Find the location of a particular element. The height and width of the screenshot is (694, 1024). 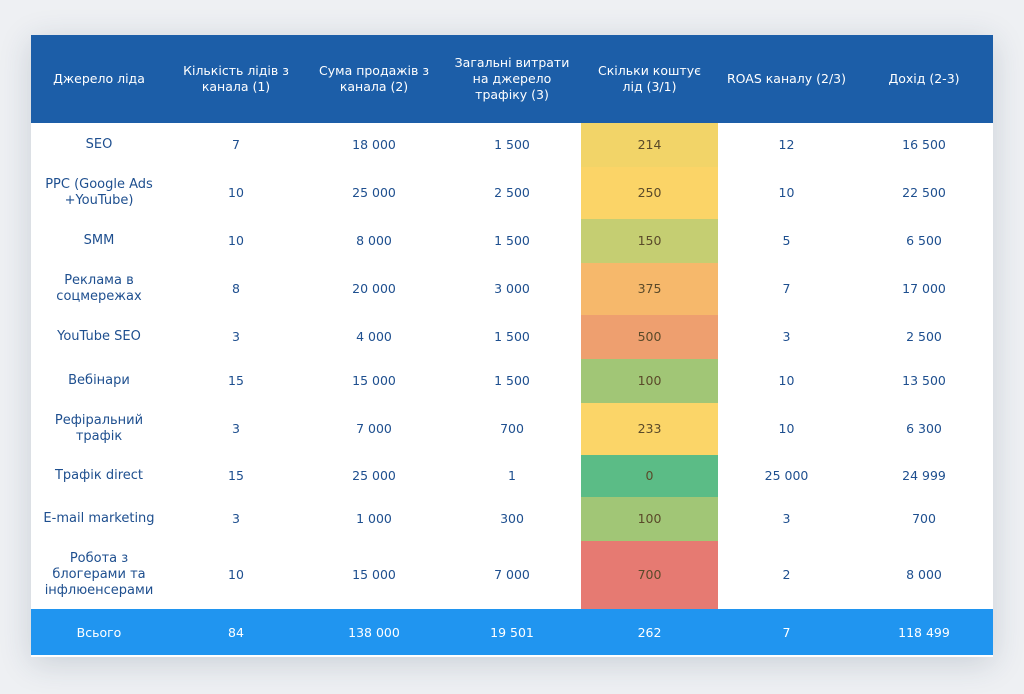

row-cost-per-lead: 150 is located at coordinates (649, 241).